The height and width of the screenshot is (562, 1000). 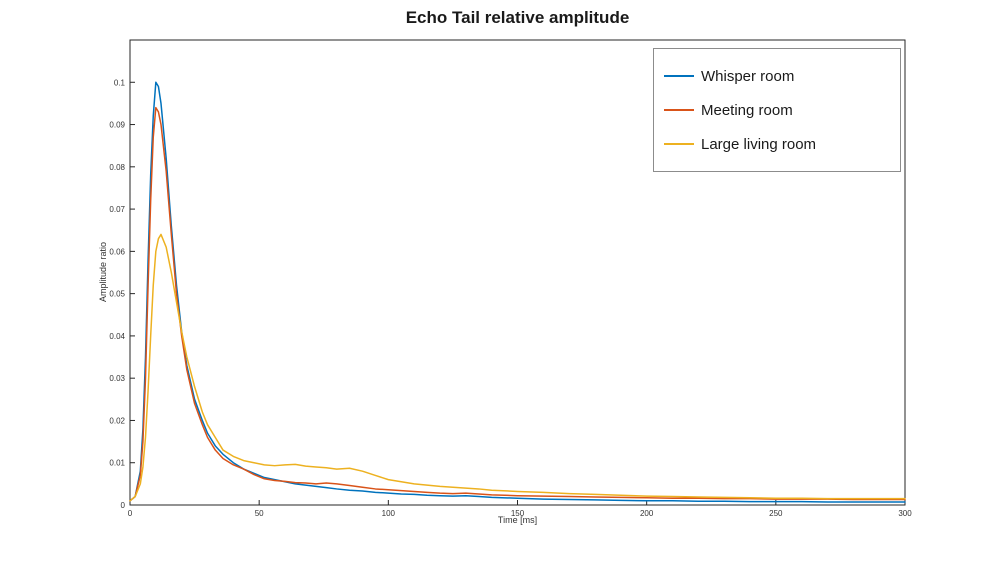 I want to click on x-tick-label: 250, so click(x=776, y=513).